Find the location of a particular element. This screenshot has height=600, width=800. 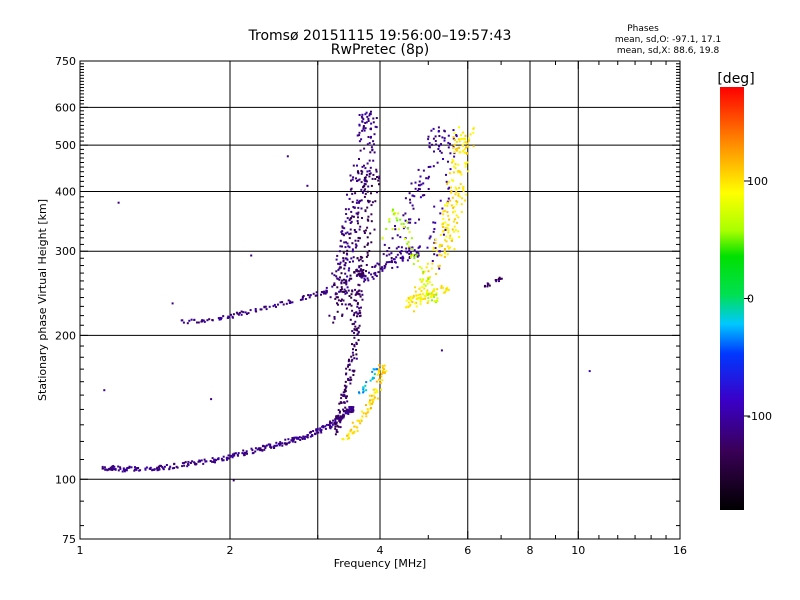

y-tick-label: 75 is located at coordinates (69, 539).